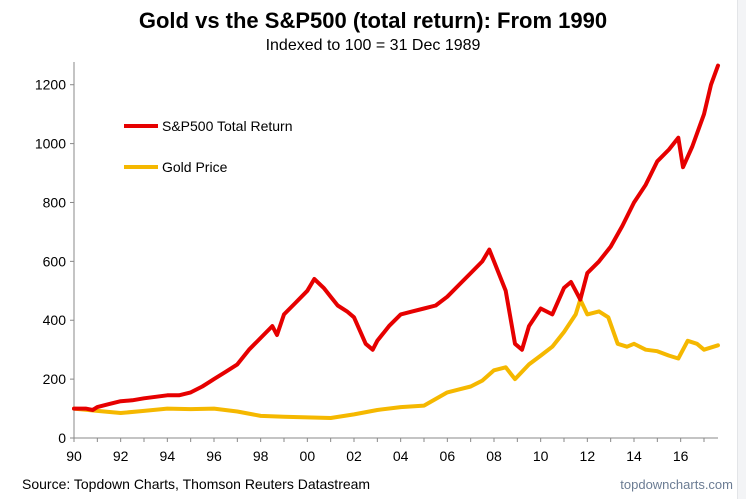 Image resolution: width=746 pixels, height=499 pixels. I want to click on y-tick-label: 0, so click(62, 438).